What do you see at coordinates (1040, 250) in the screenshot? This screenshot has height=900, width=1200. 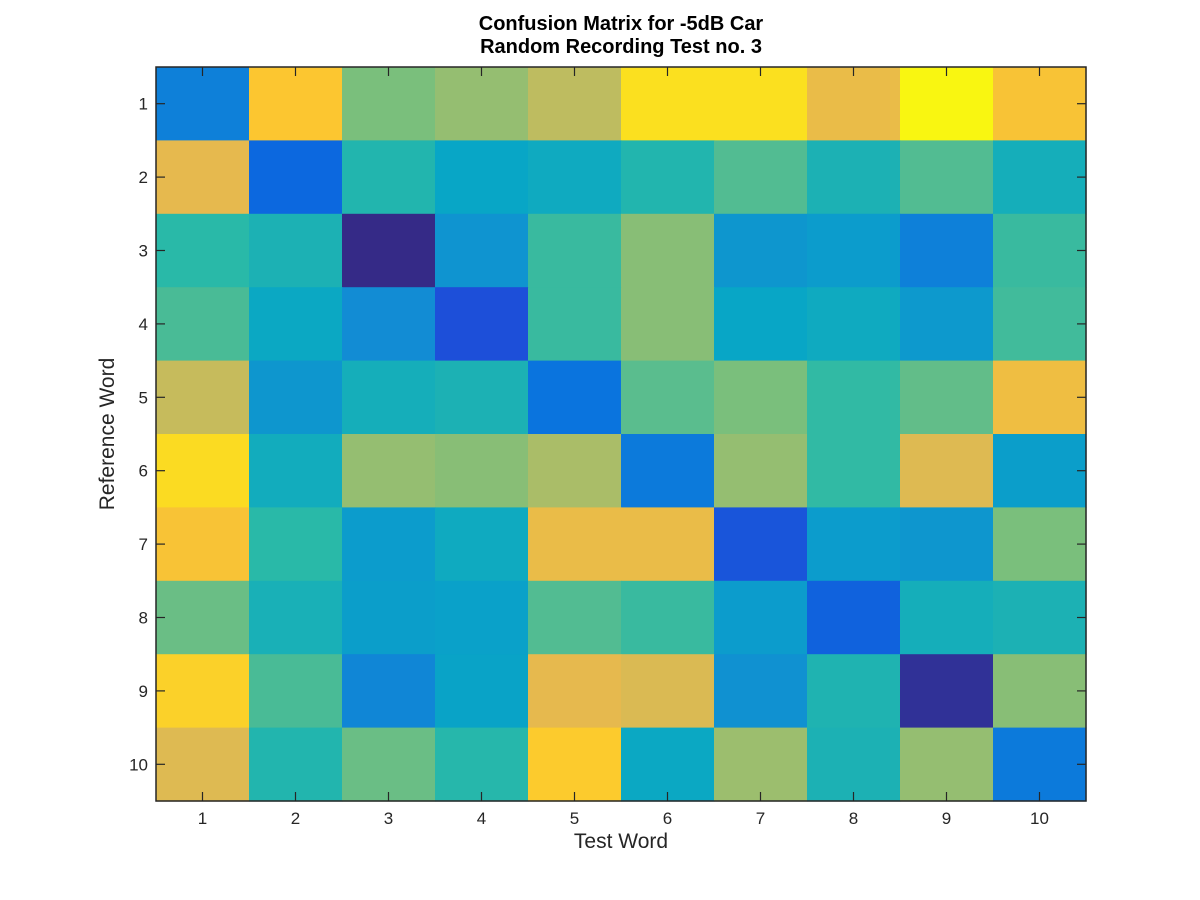 I see `heatmap-cell-r3-c10` at bounding box center [1040, 250].